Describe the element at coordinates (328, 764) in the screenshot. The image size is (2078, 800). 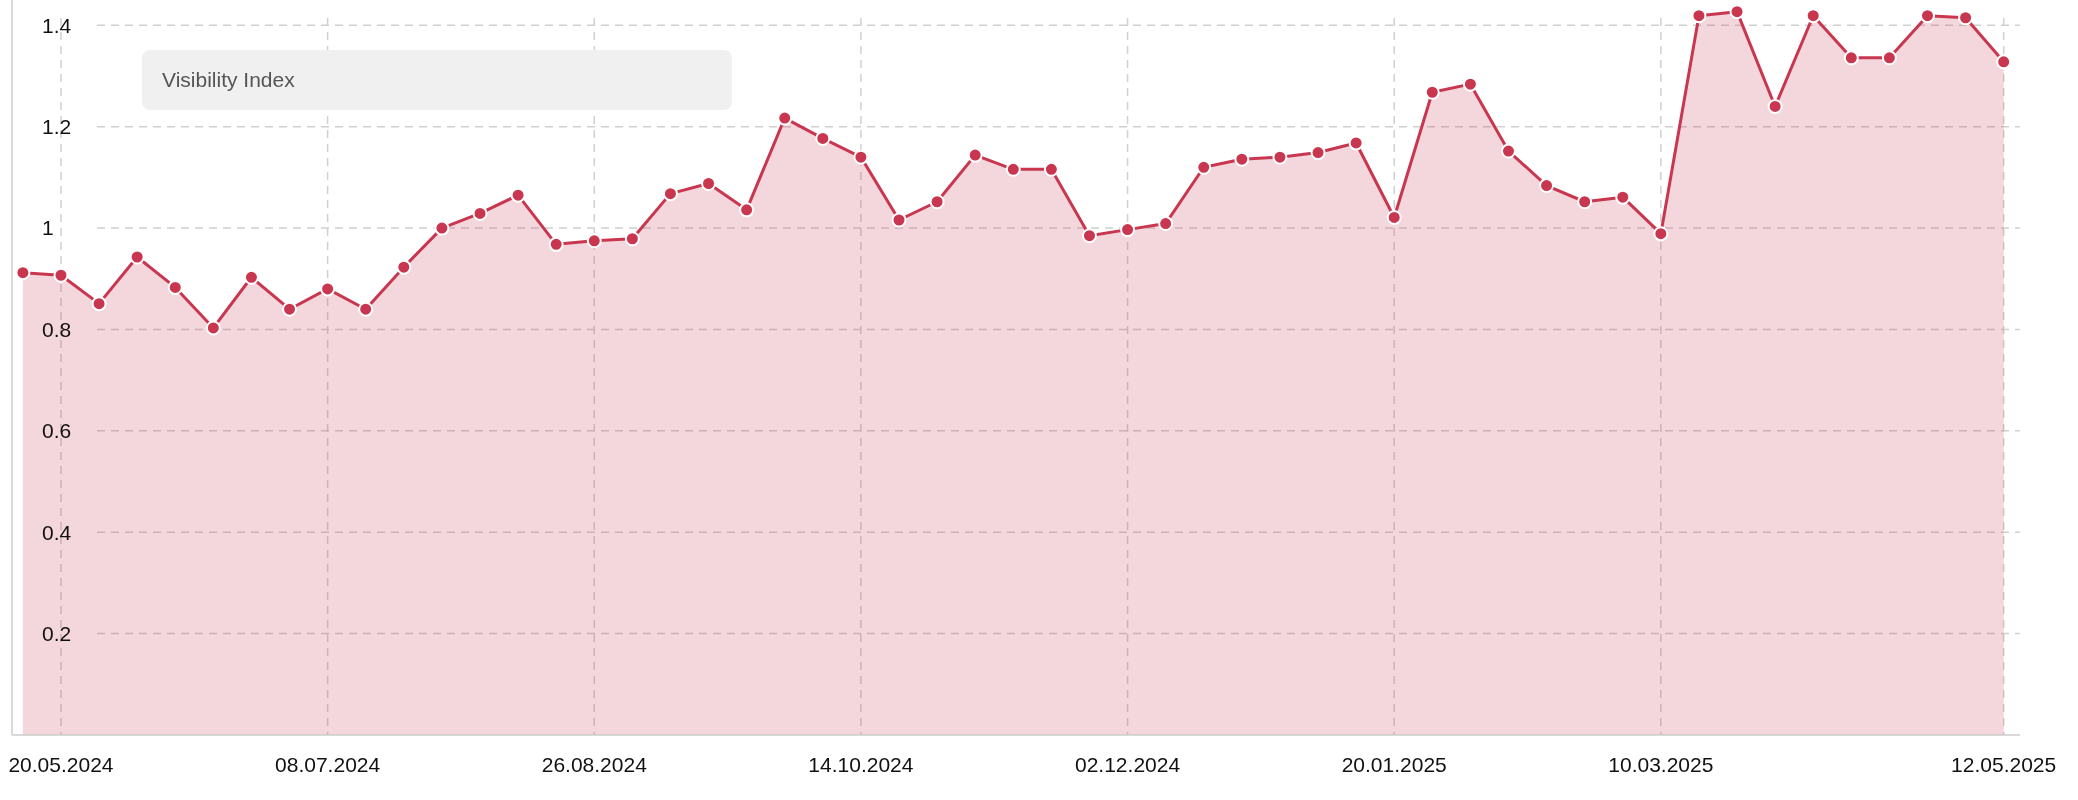
I see `x-tick-label: 08.07.2024` at that location.